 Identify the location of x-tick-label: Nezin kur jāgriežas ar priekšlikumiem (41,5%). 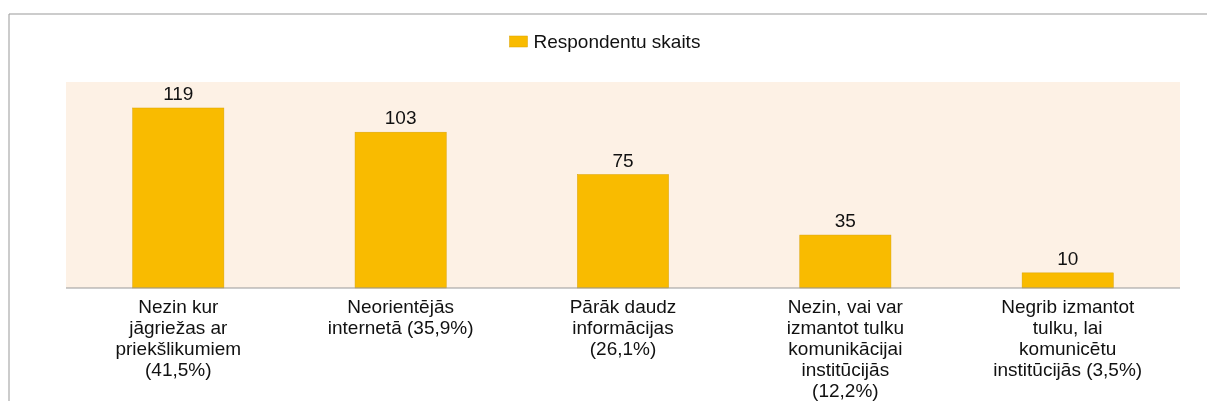
(178, 338).